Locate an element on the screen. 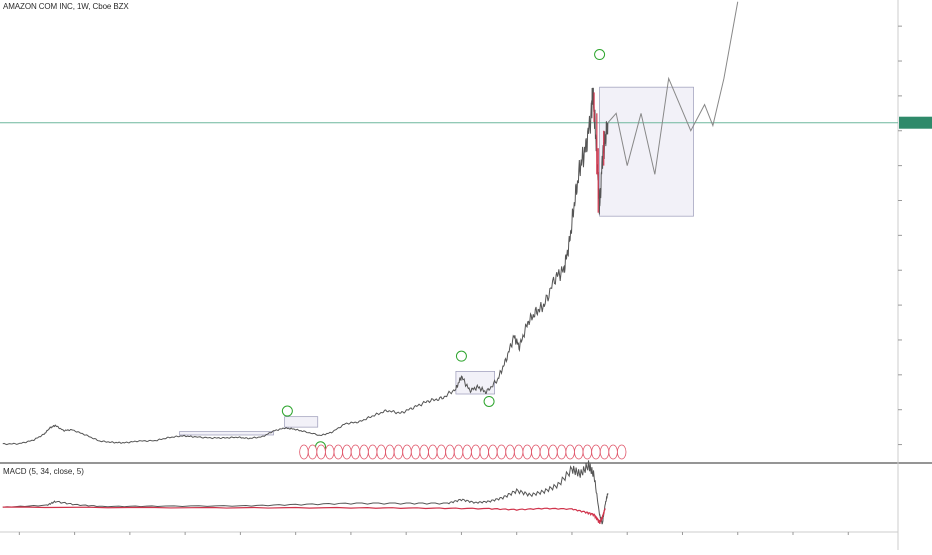 The height and width of the screenshot is (555, 932). macd-line is located at coordinates (305, 492).